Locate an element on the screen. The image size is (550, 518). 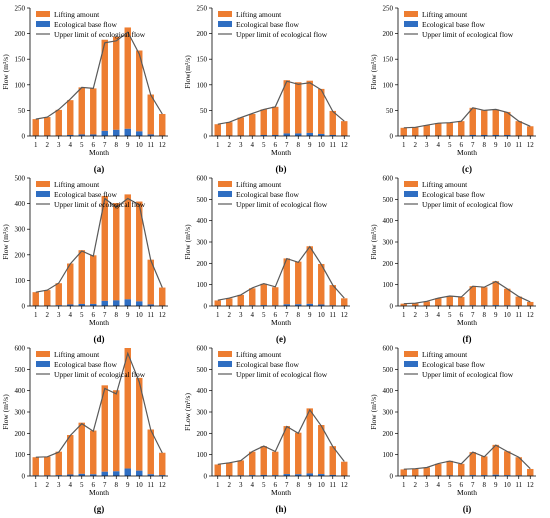
panel-label: (h) is located at coordinates (281, 509).